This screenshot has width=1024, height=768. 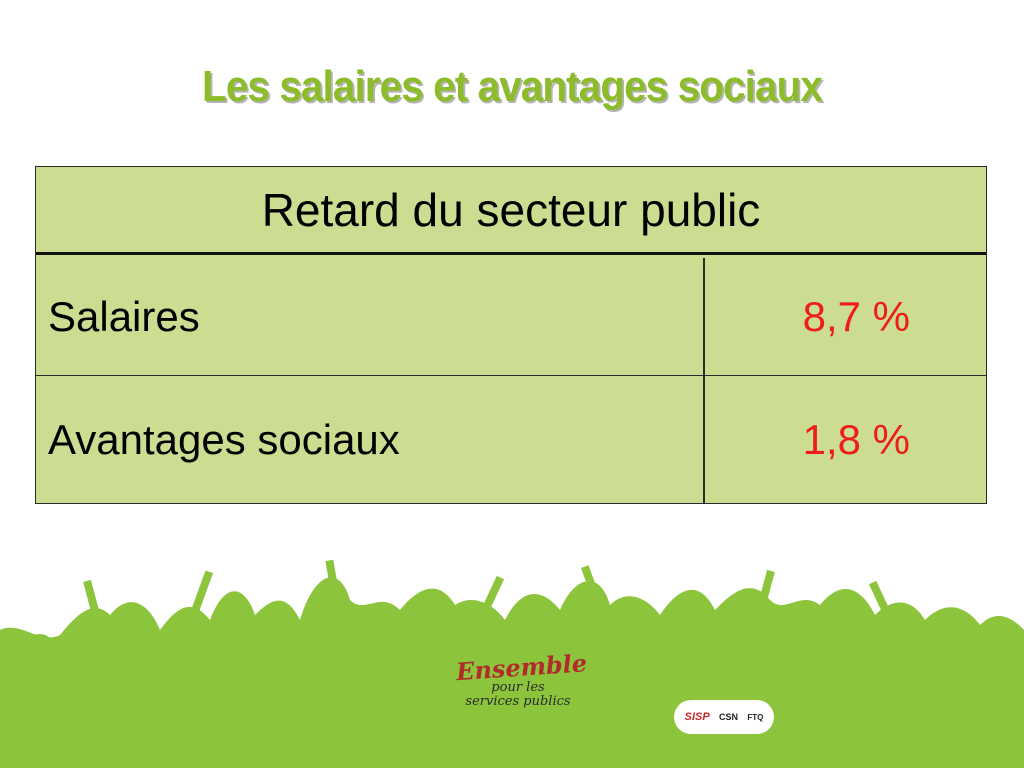 What do you see at coordinates (370, 316) in the screenshot?
I see `row-label-salaires: Salaires` at bounding box center [370, 316].